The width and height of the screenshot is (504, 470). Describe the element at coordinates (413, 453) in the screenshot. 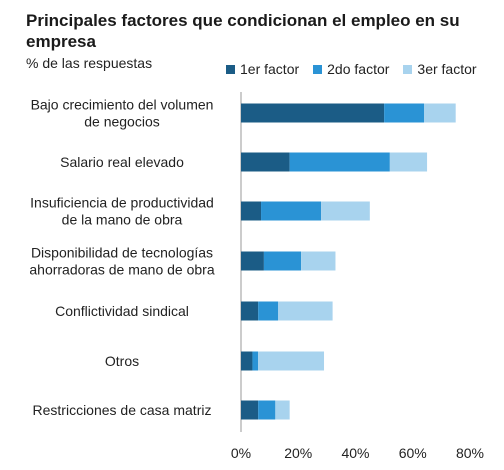

I see `x-tick-label-4: 60%` at that location.